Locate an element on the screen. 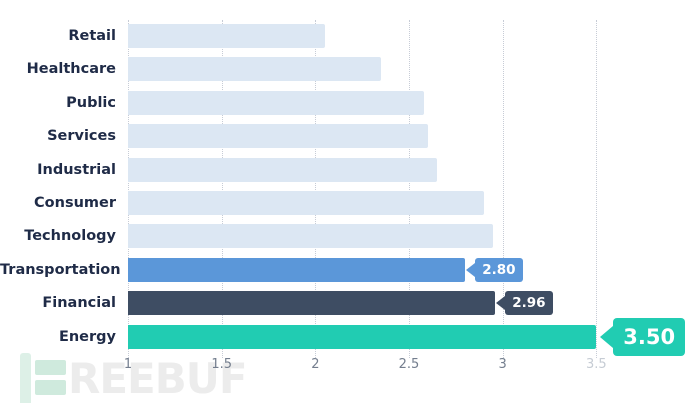 This screenshot has height=403, width=690. category-label: Services is located at coordinates (81, 136).